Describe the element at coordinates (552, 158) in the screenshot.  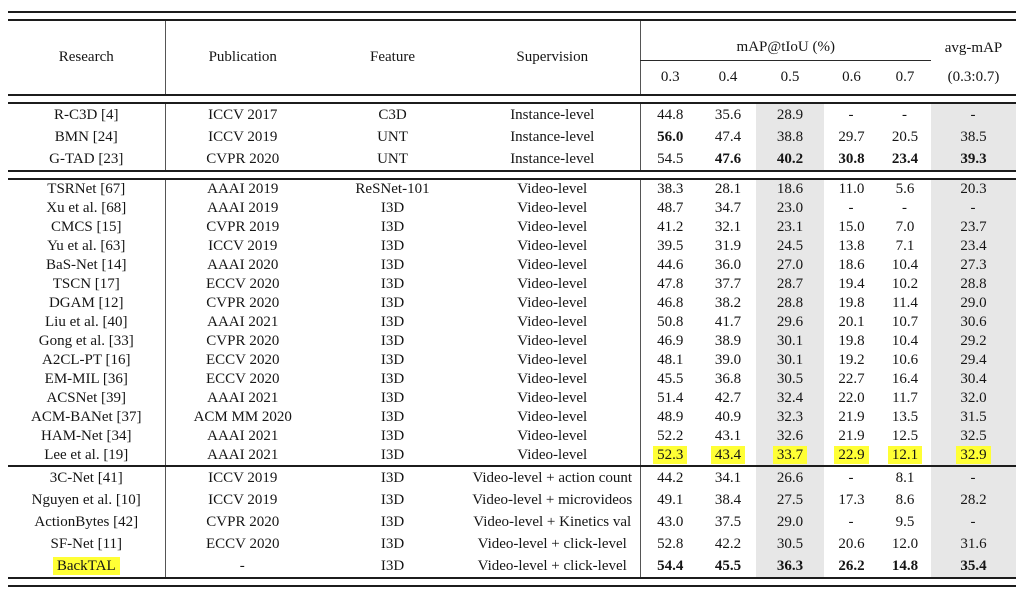
I see `cell-supervision: Instance-level` at that location.